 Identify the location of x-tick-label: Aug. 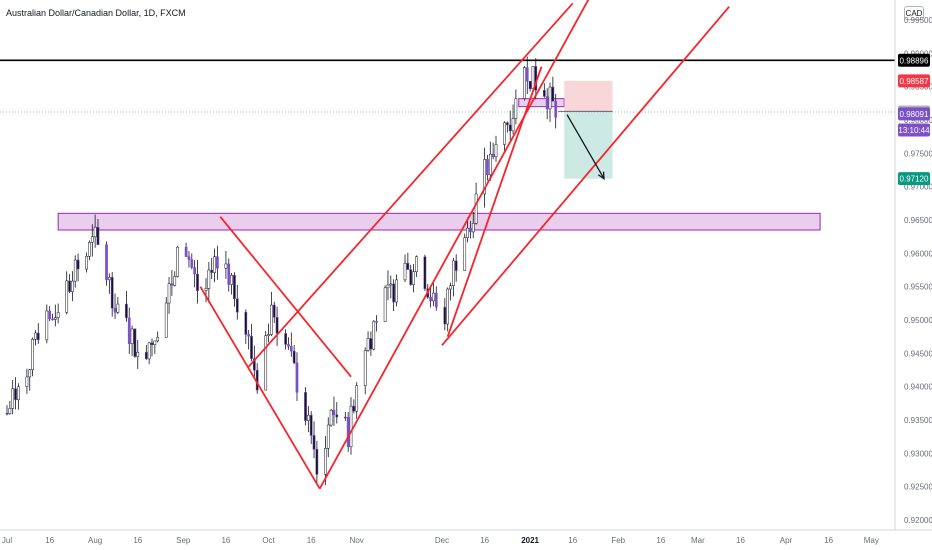
(95, 540).